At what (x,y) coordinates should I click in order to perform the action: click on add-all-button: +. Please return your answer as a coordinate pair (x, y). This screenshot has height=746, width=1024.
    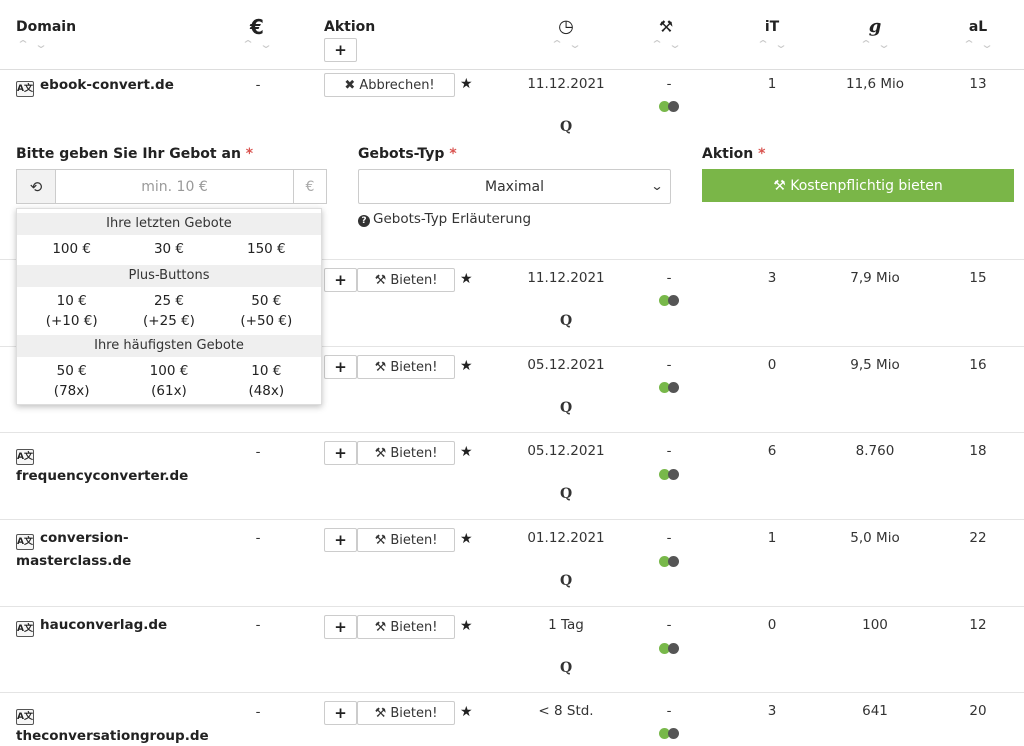
    Looking at the image, I should click on (340, 50).